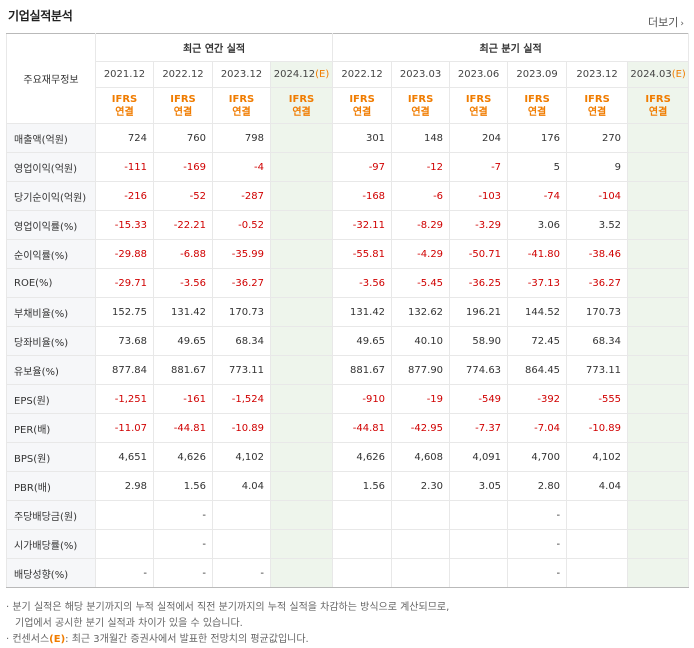  I want to click on quarterly-group-header: 최근 분기 실적, so click(511, 47).